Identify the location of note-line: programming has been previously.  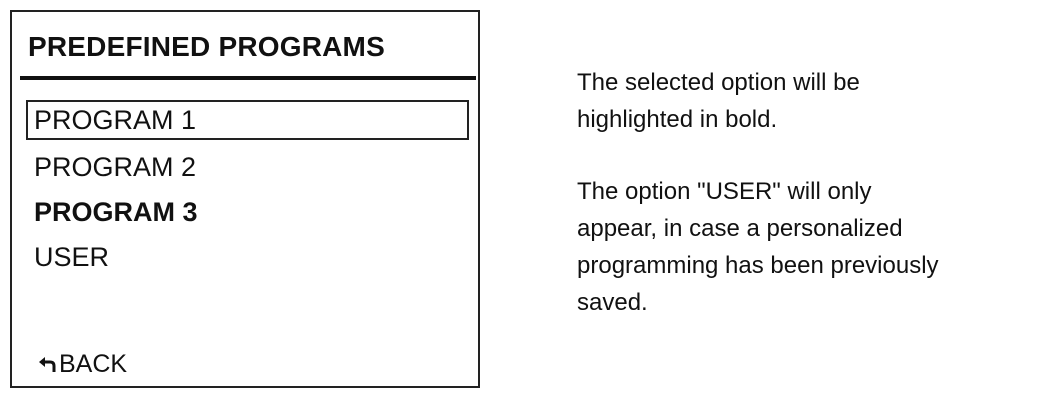
(758, 265).